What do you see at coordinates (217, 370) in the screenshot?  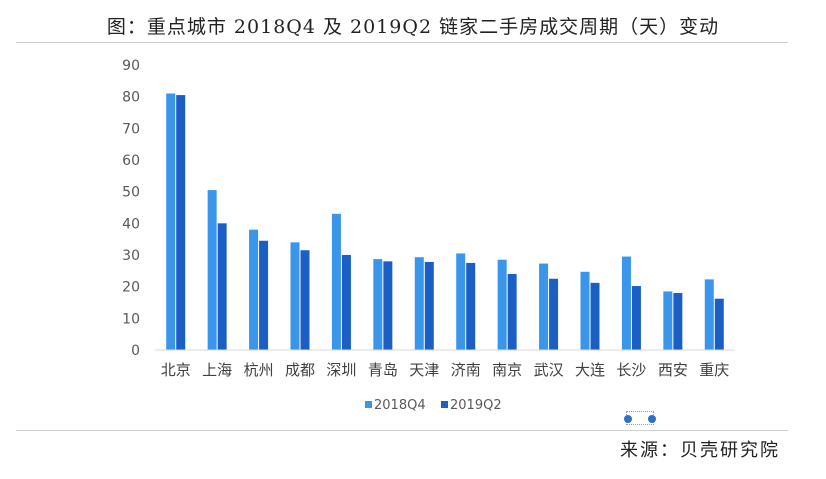 I see `x-tick-label: 上海` at bounding box center [217, 370].